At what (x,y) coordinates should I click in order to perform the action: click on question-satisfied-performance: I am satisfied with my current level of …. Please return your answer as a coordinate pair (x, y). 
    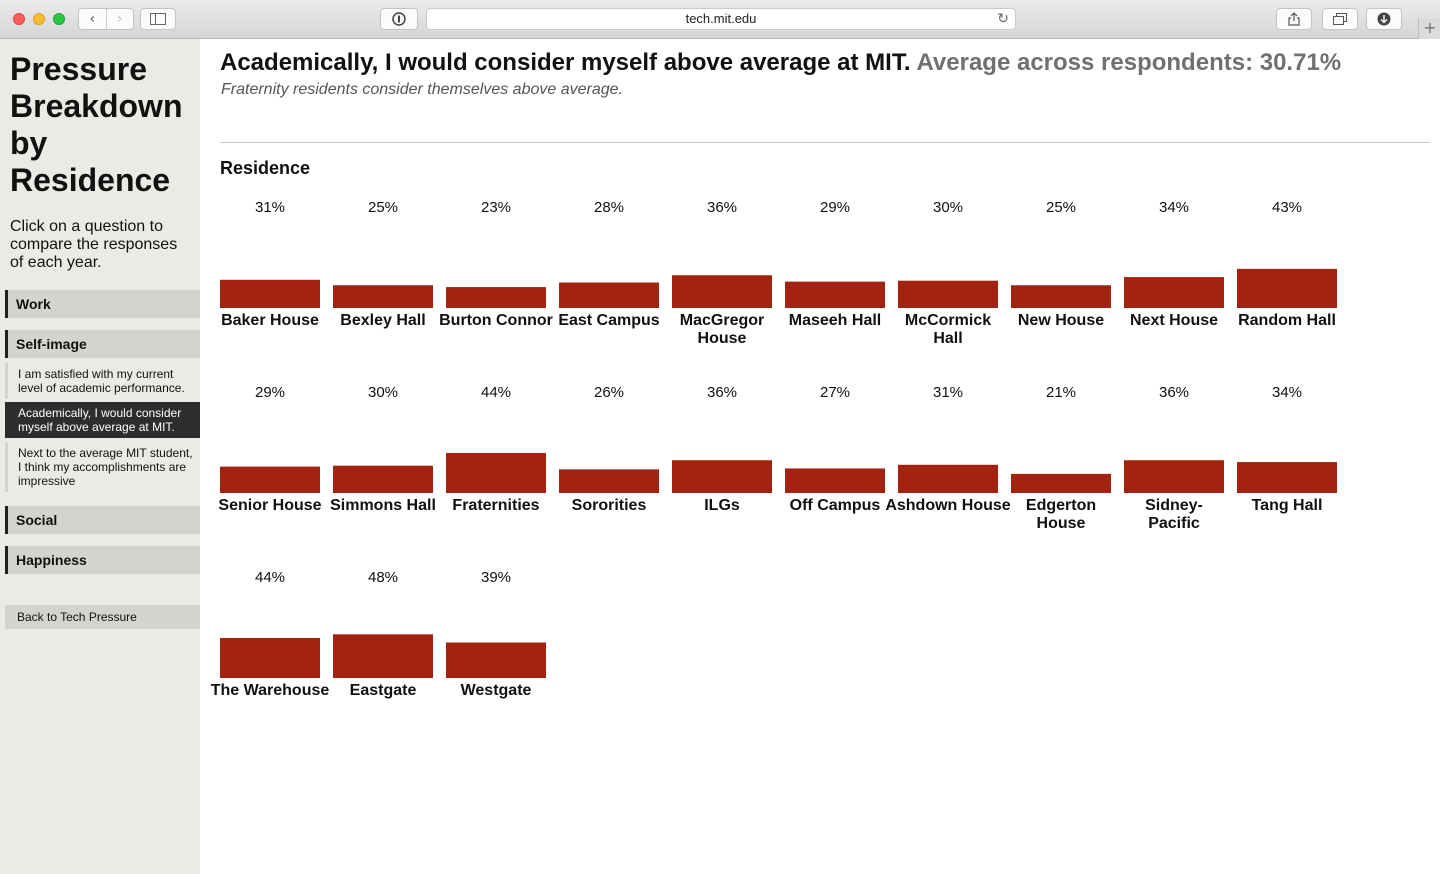
    Looking at the image, I should click on (102, 381).